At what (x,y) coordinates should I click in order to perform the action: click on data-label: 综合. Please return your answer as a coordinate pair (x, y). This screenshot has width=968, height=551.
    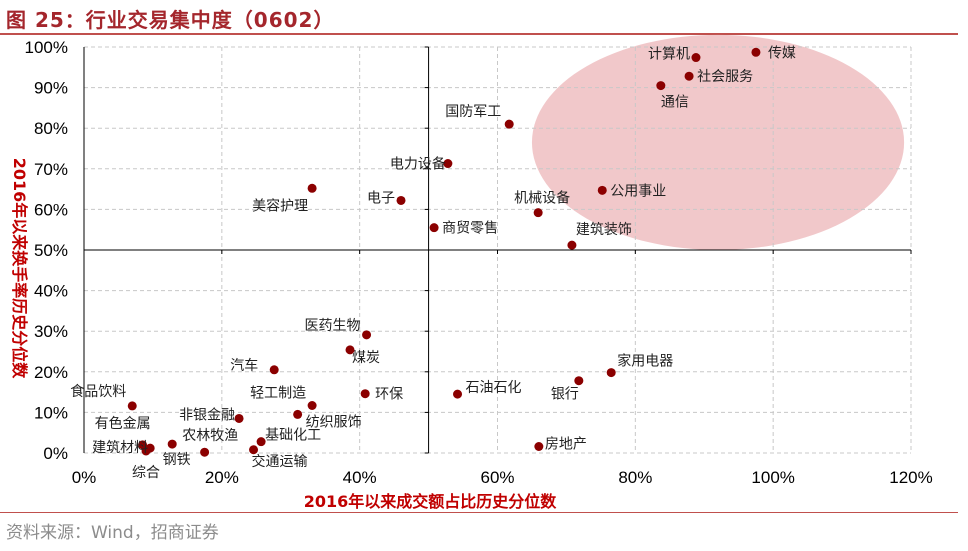
    Looking at the image, I should click on (146, 473).